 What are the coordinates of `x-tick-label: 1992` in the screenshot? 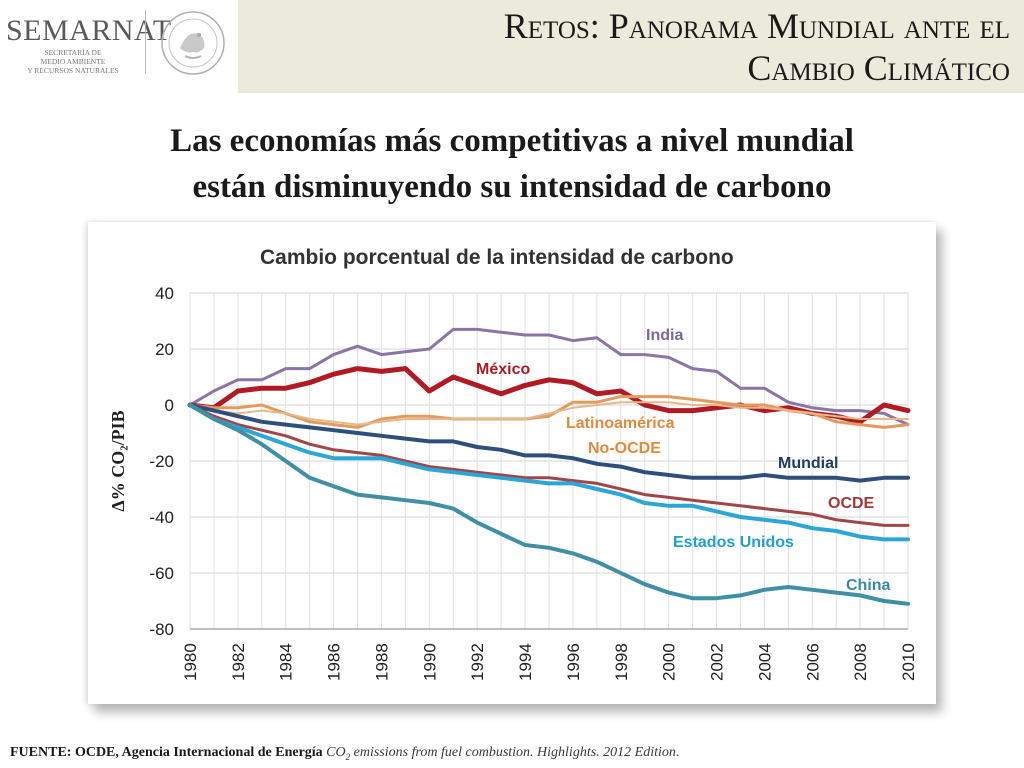 It's located at (477, 662).